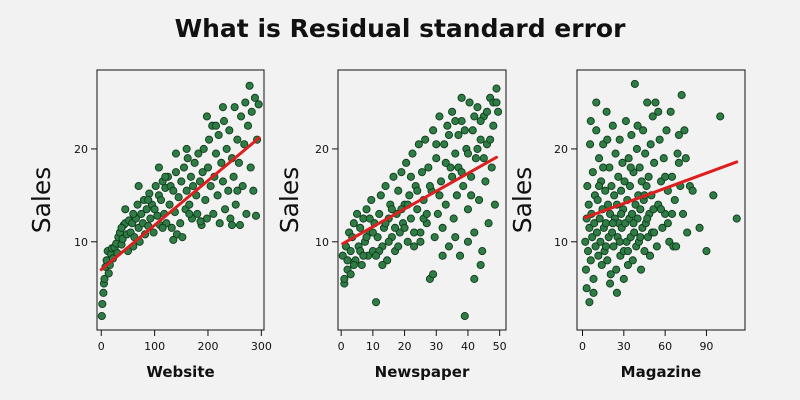 The width and height of the screenshot is (800, 400). Describe the element at coordinates (81, 242) in the screenshot. I see `y-tick-label: 10` at that location.